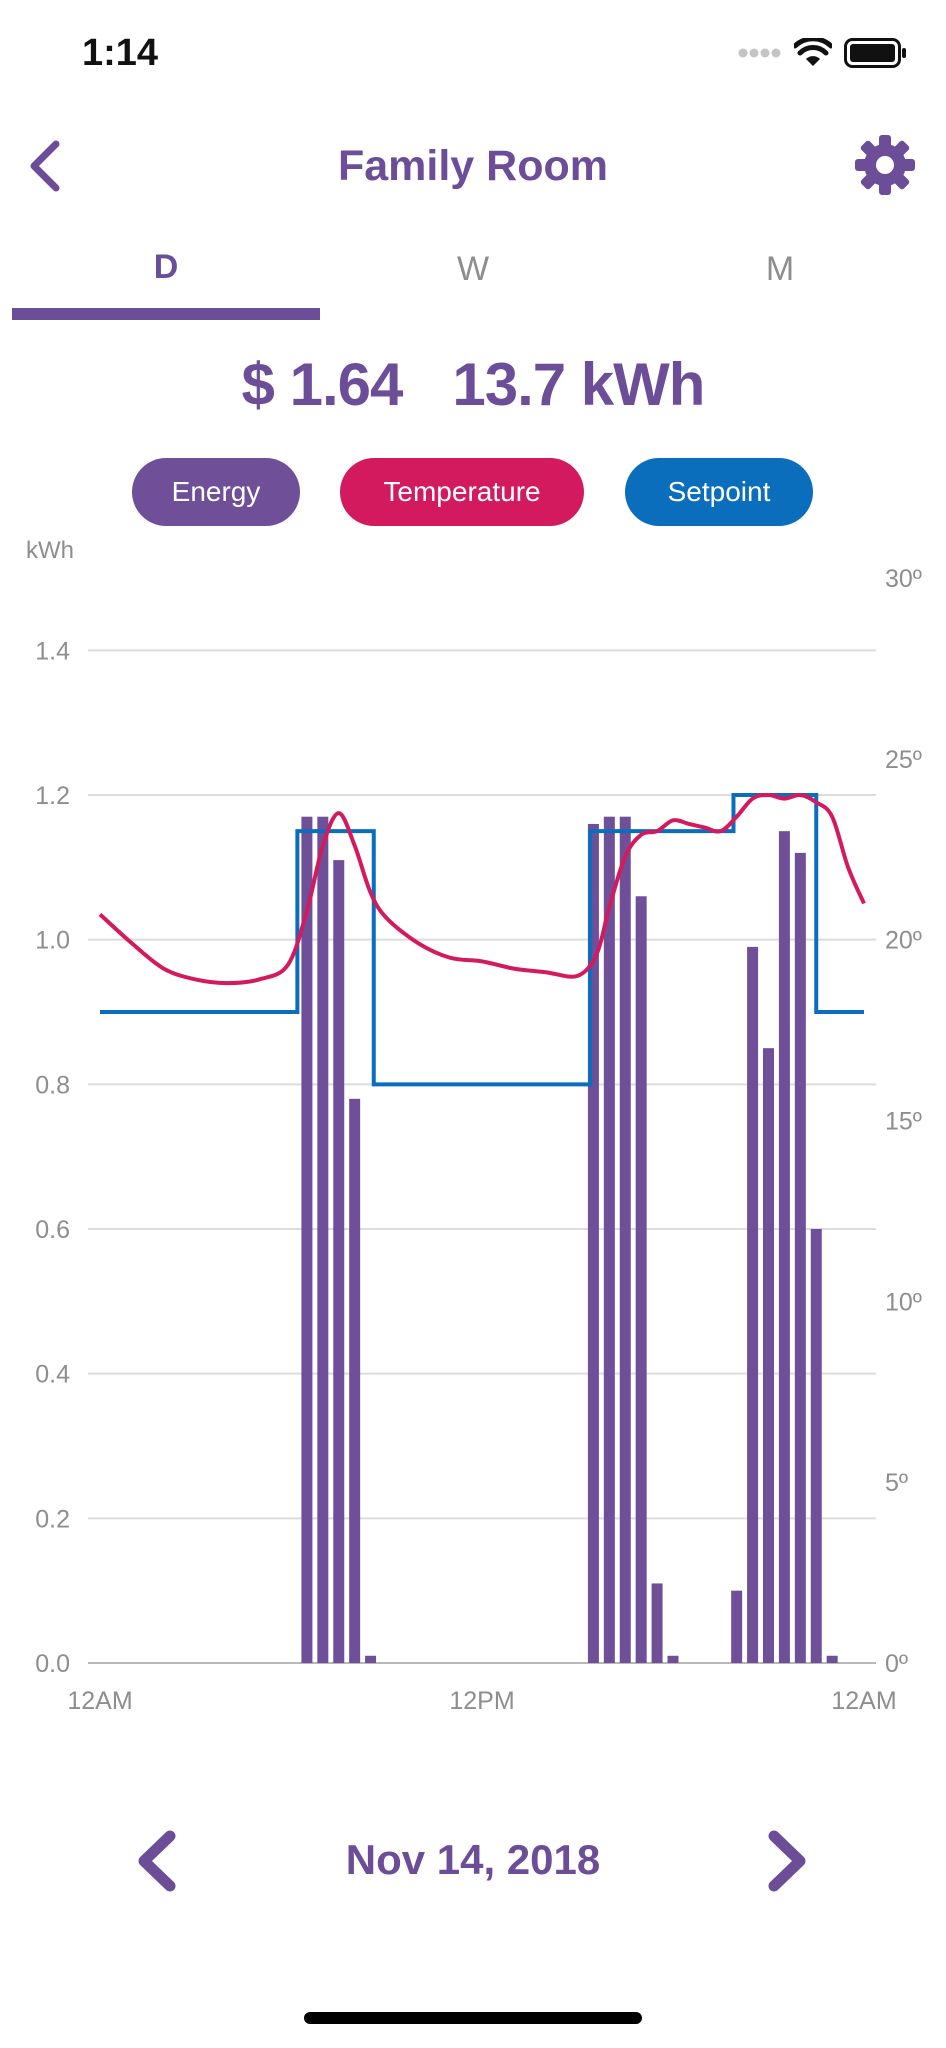  I want to click on setpoint-line, so click(482, 940).